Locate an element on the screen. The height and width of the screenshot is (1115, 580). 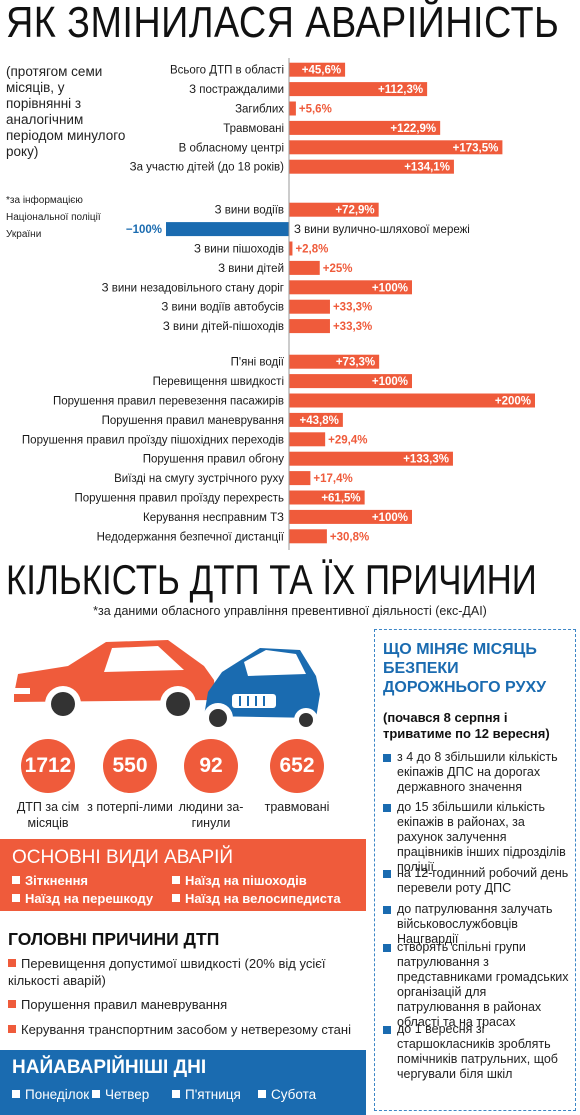
stat-value: 550 is located at coordinates (130, 766).